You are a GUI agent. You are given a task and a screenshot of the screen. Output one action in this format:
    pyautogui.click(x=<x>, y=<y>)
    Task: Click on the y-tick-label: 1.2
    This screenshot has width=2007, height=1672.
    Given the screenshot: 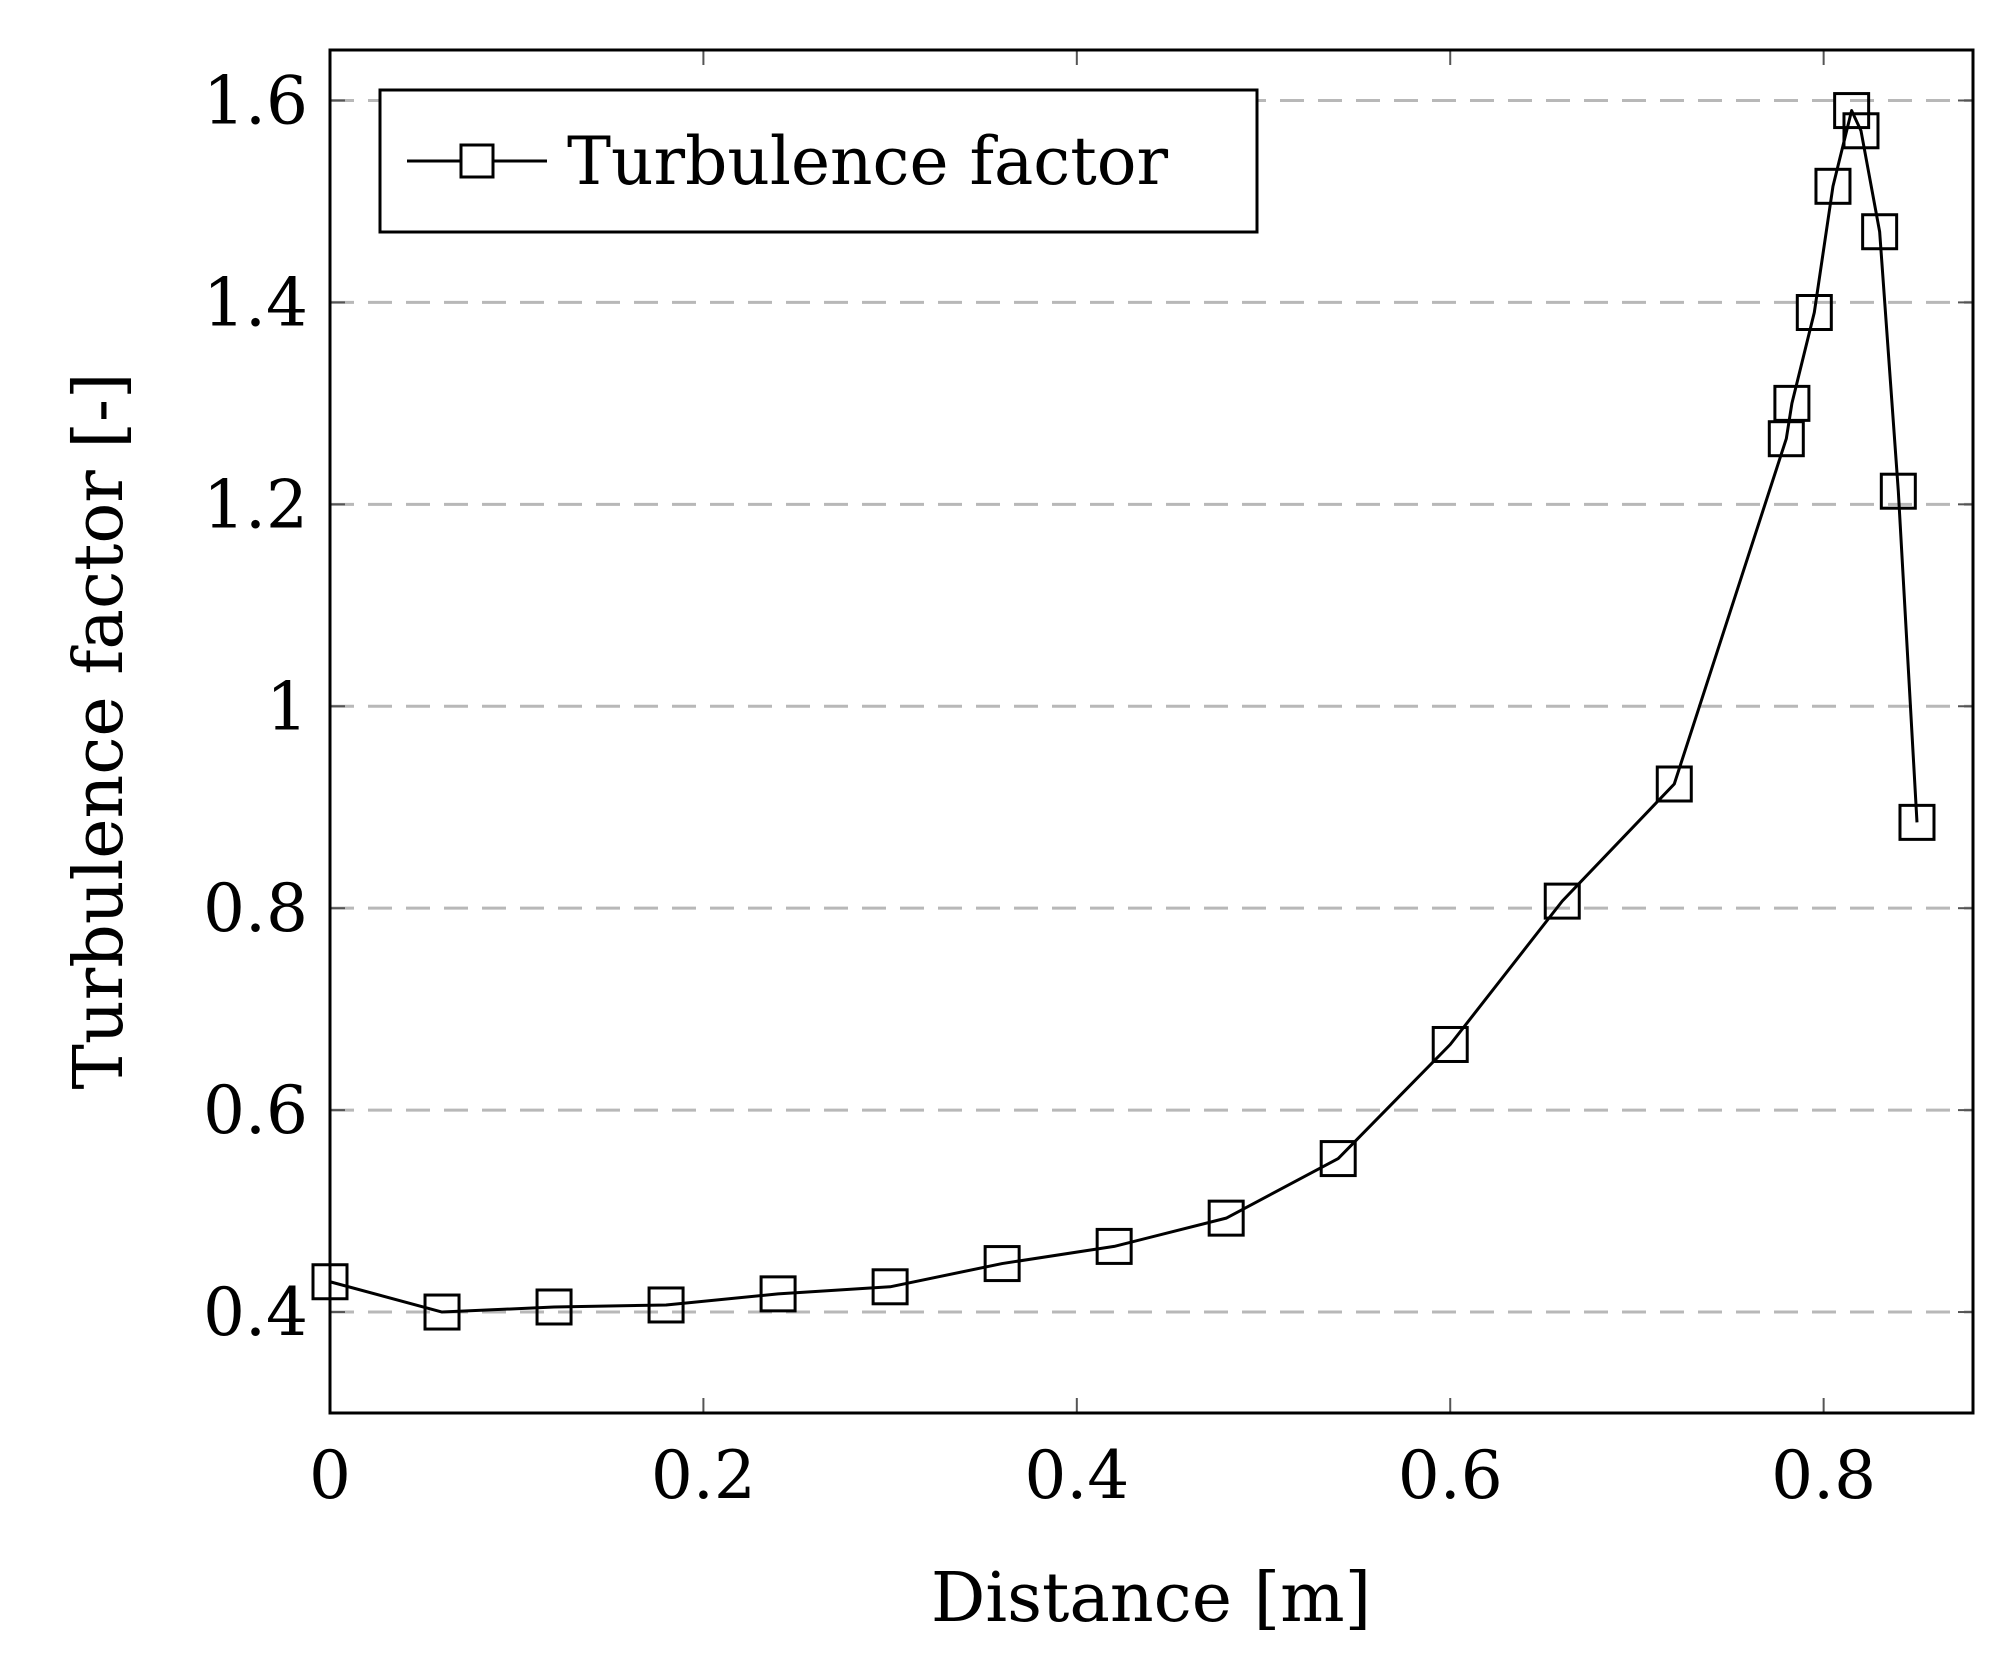 What is the action you would take?
    pyautogui.click(x=255, y=504)
    